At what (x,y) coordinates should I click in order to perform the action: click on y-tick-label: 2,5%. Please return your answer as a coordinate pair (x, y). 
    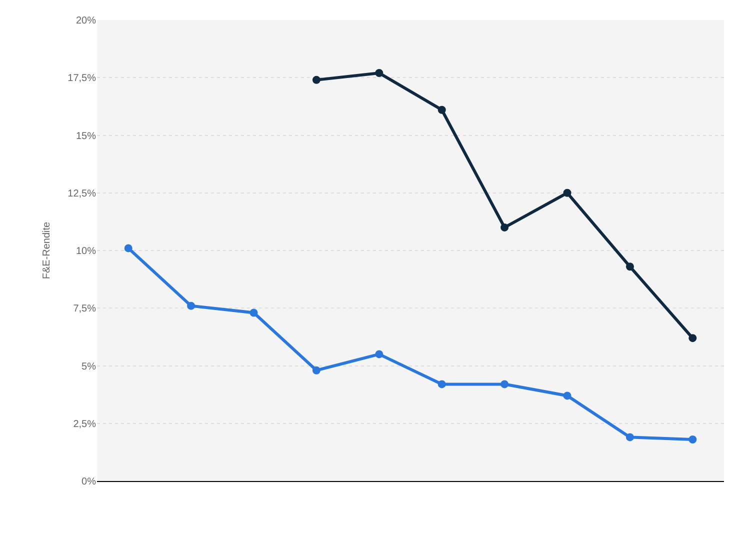
    Looking at the image, I should click on (84, 424).